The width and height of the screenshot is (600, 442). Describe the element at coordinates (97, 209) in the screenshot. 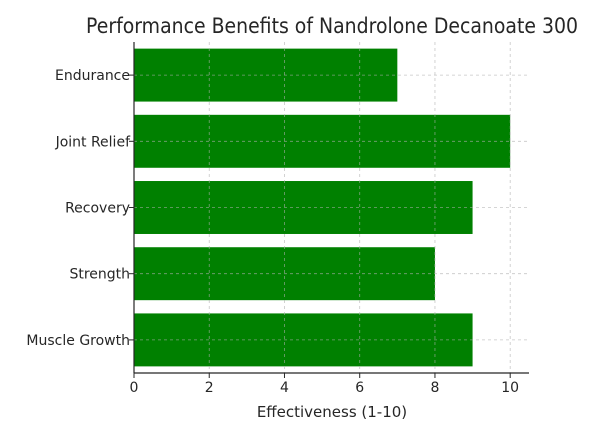

I see `y-tick-label: Recovery` at that location.